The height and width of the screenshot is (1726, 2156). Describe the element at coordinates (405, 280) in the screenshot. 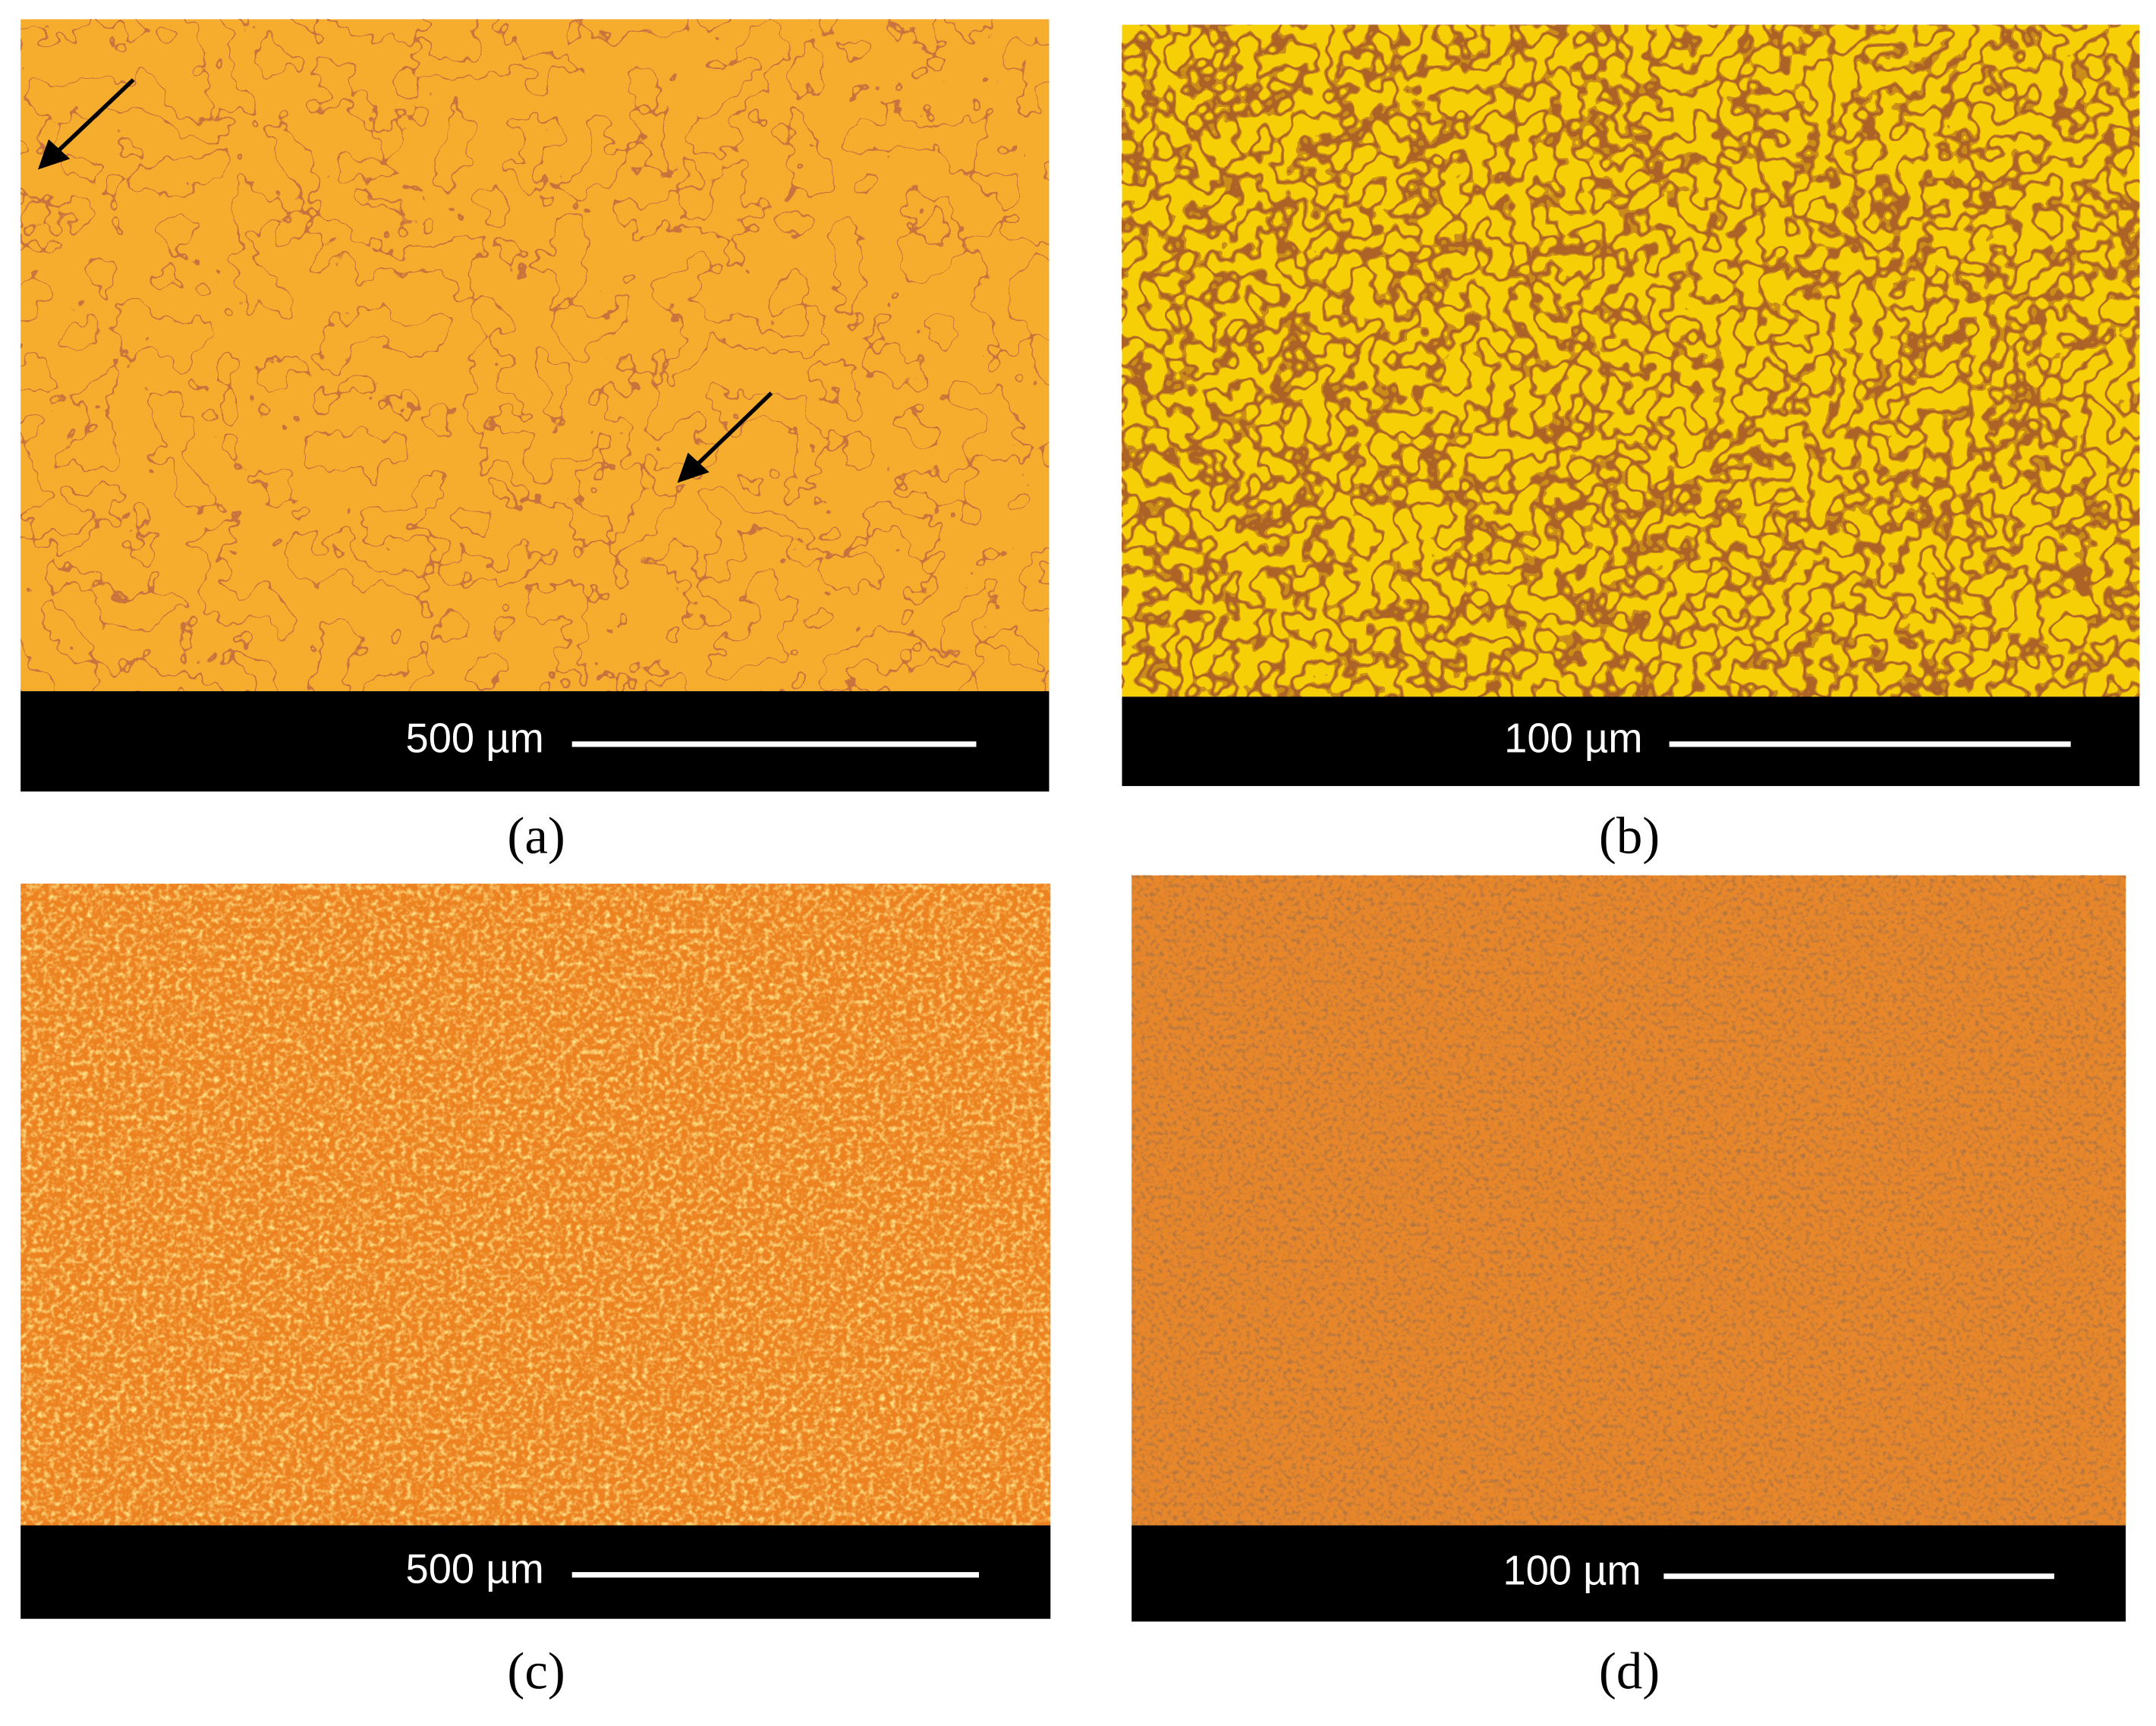

I see `arrows` at that location.